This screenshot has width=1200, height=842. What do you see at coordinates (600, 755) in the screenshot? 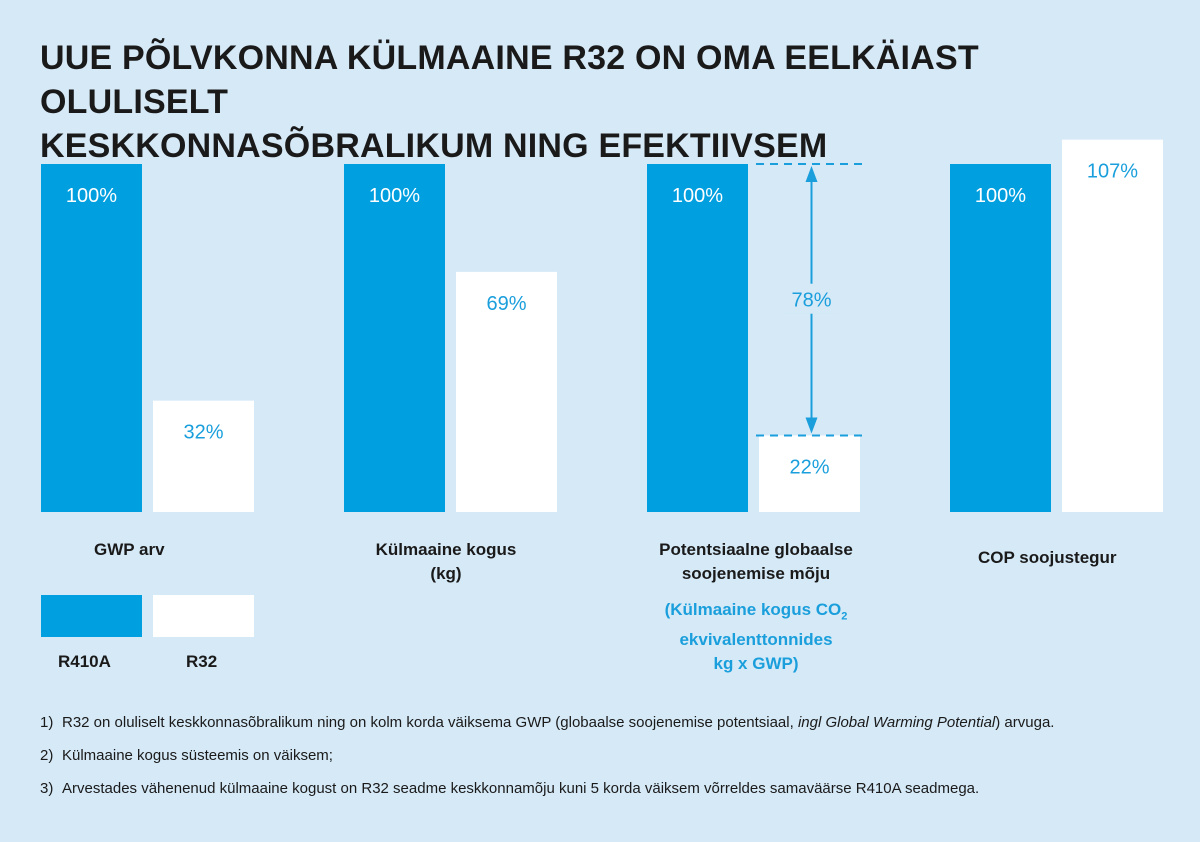
I see `footnote-2: 2) Külmaaine kogus süsteemis on väiksem;` at bounding box center [600, 755].